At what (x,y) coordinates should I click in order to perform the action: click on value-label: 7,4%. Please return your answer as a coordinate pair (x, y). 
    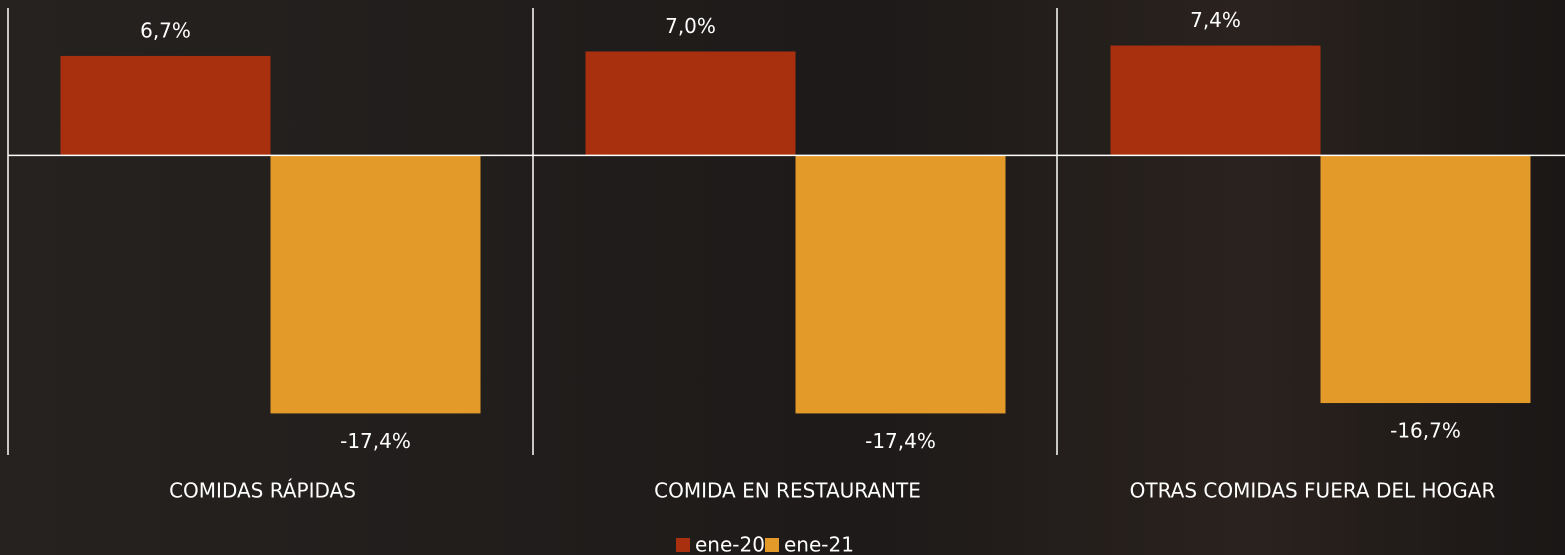
    Looking at the image, I should click on (1215, 20).